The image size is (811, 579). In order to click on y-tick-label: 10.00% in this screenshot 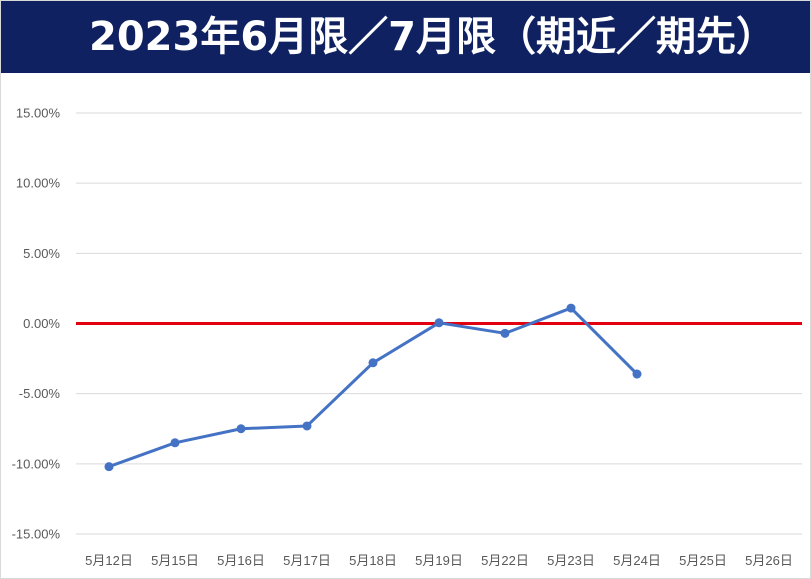, I will do `click(38, 183)`.